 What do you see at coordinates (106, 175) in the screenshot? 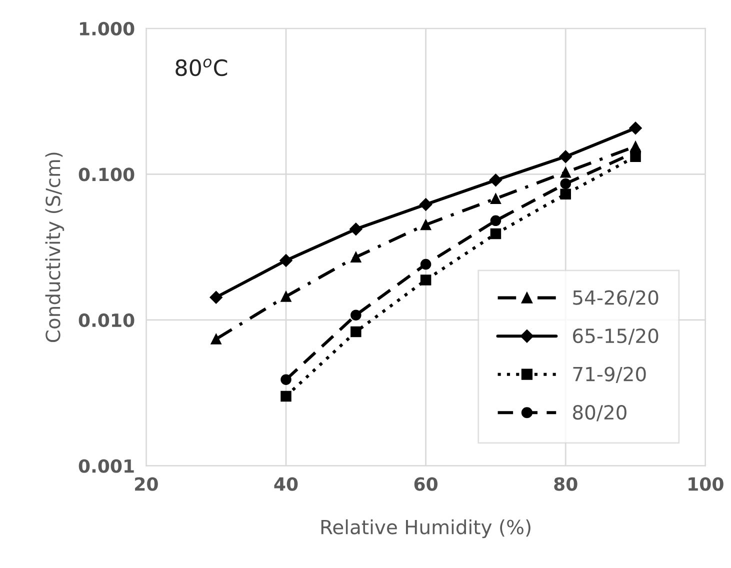
I see `y-tick-label: 0.100` at bounding box center [106, 175].